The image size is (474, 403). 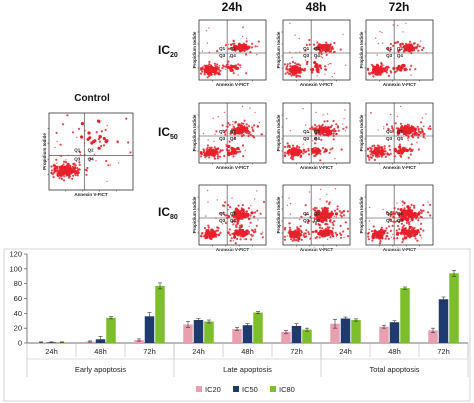 What do you see at coordinates (282, 389) in the screenshot?
I see `legend-item-ic80: IC80` at bounding box center [282, 389].